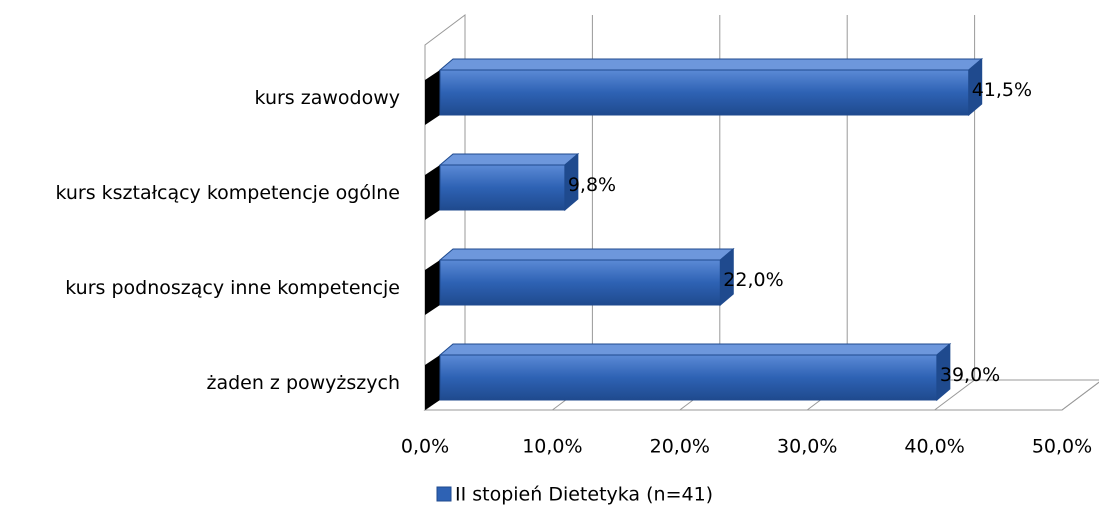  What do you see at coordinates (425, 447) in the screenshot?
I see `x-tick-label: 0,0%` at bounding box center [425, 447].